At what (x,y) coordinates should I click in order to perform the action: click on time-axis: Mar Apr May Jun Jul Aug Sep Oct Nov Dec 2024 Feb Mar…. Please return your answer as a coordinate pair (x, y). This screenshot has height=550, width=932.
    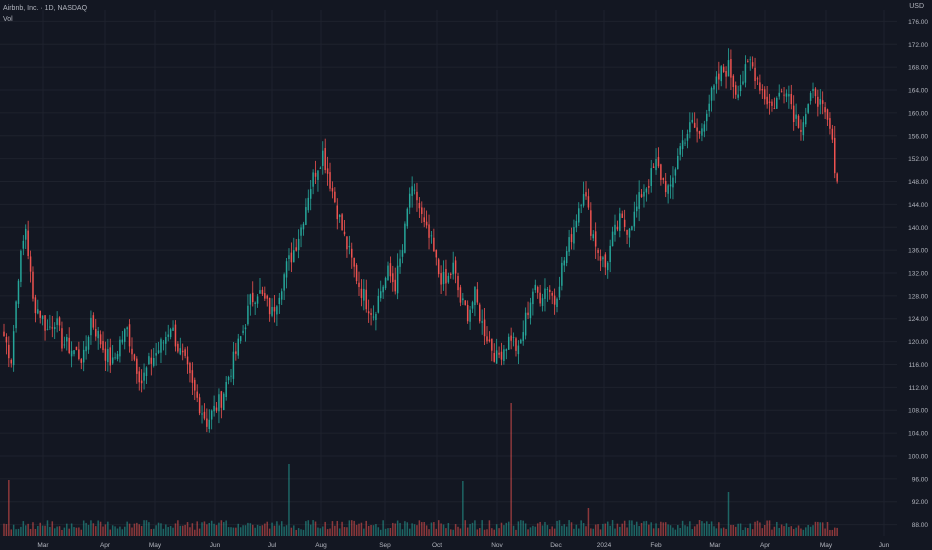
    Looking at the image, I should click on (463, 545).